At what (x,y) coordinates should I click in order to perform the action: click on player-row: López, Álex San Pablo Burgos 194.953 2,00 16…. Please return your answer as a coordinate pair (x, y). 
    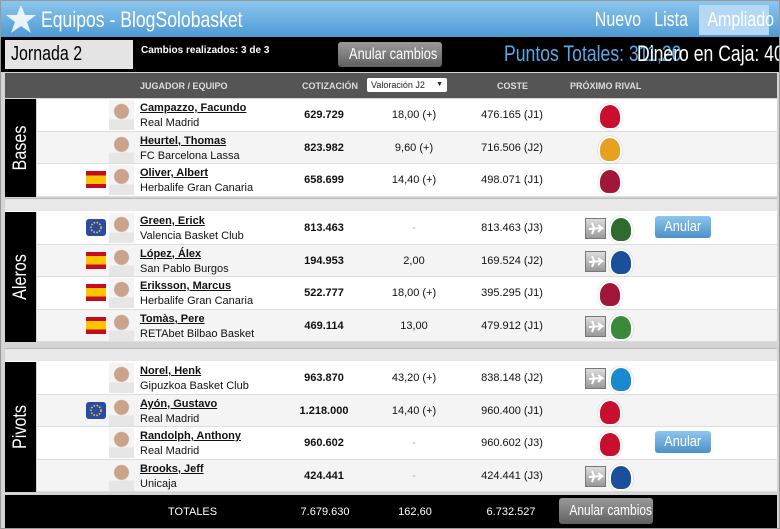
    Looking at the image, I should click on (407, 261).